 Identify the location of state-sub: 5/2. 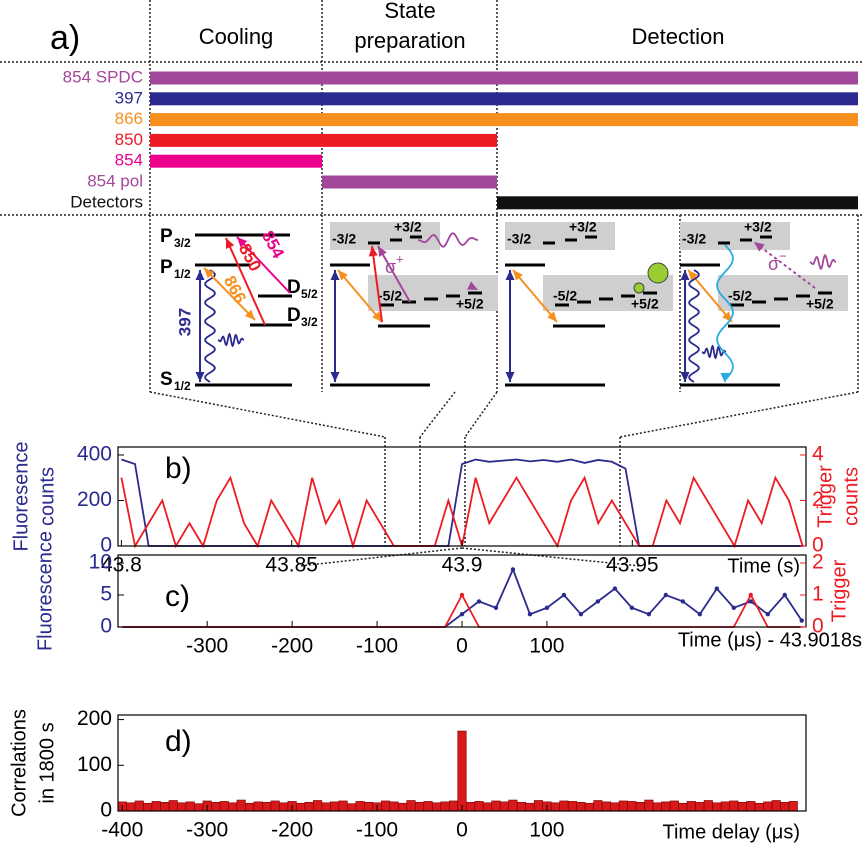
(309, 294).